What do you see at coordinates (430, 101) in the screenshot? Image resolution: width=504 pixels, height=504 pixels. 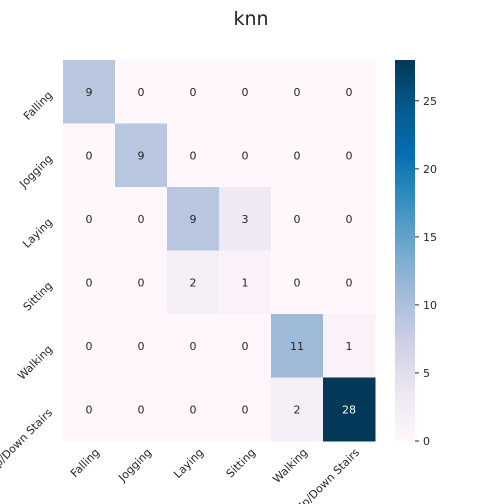 I see `colorbar-tick-label: 25` at bounding box center [430, 101].